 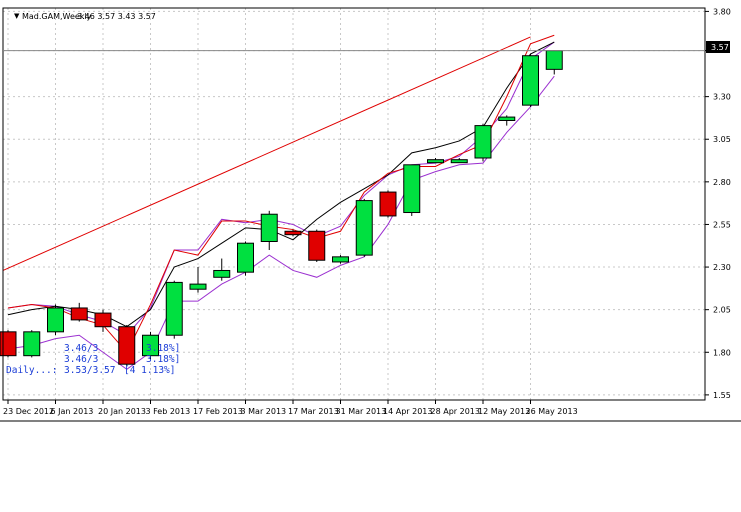 What do you see at coordinates (89, 370) in the screenshot?
I see `info-line-3-value: 3.53/3.57` at bounding box center [89, 370].